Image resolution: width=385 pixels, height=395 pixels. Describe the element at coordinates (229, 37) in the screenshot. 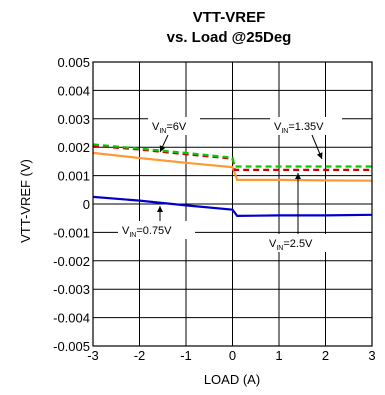

I see `chart-title-line-2: vs. Load @25Deg` at that location.